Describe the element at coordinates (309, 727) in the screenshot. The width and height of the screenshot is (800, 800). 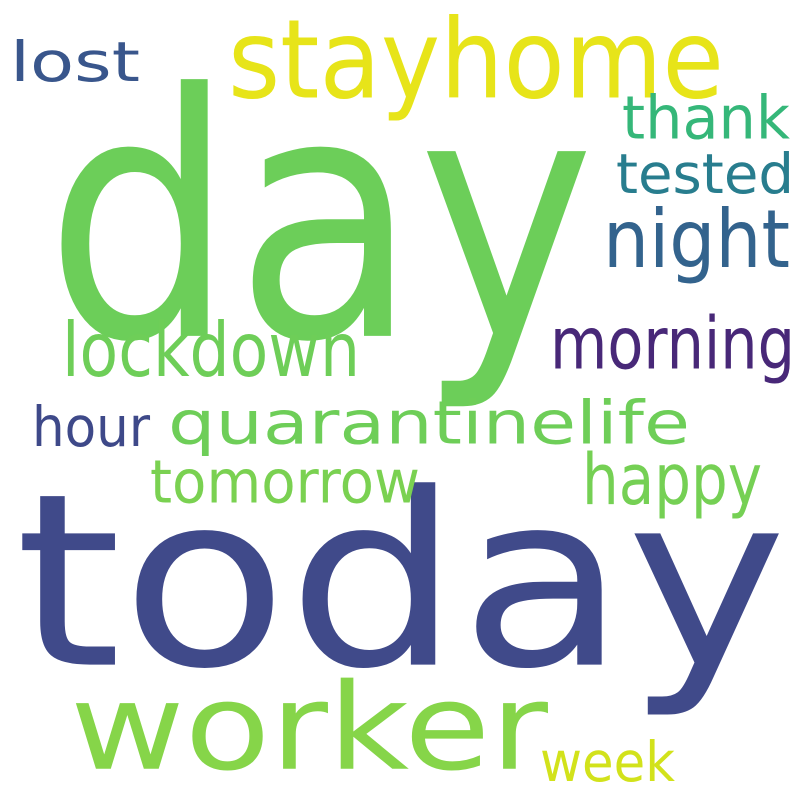
I see `word-worker: worker` at that location.